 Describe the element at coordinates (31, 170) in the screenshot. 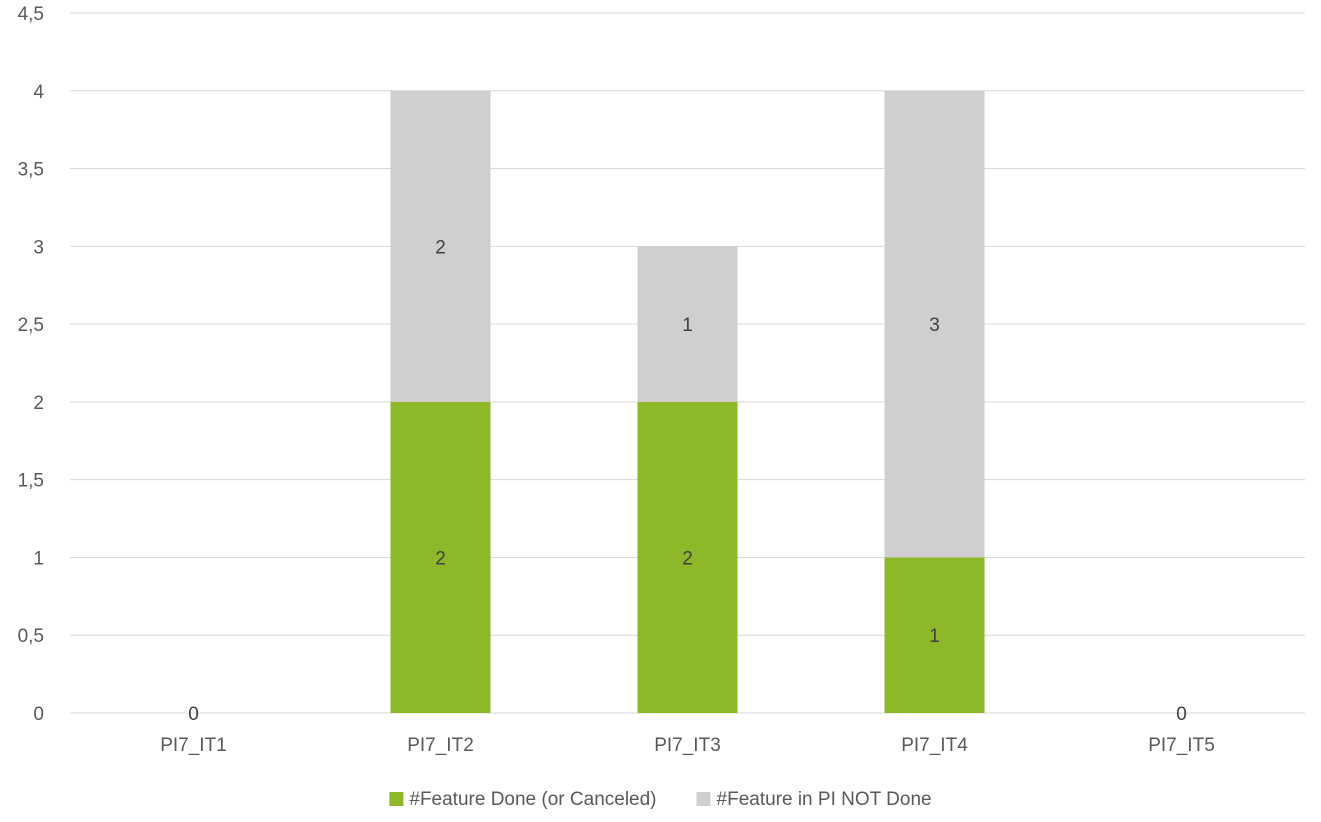

I see `y-tick-label: 3,5` at that location.